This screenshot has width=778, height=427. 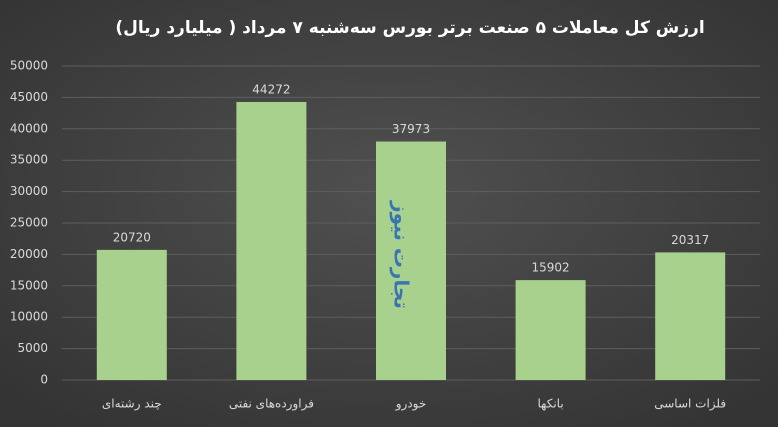 I want to click on value-label: 20317, so click(x=690, y=240).